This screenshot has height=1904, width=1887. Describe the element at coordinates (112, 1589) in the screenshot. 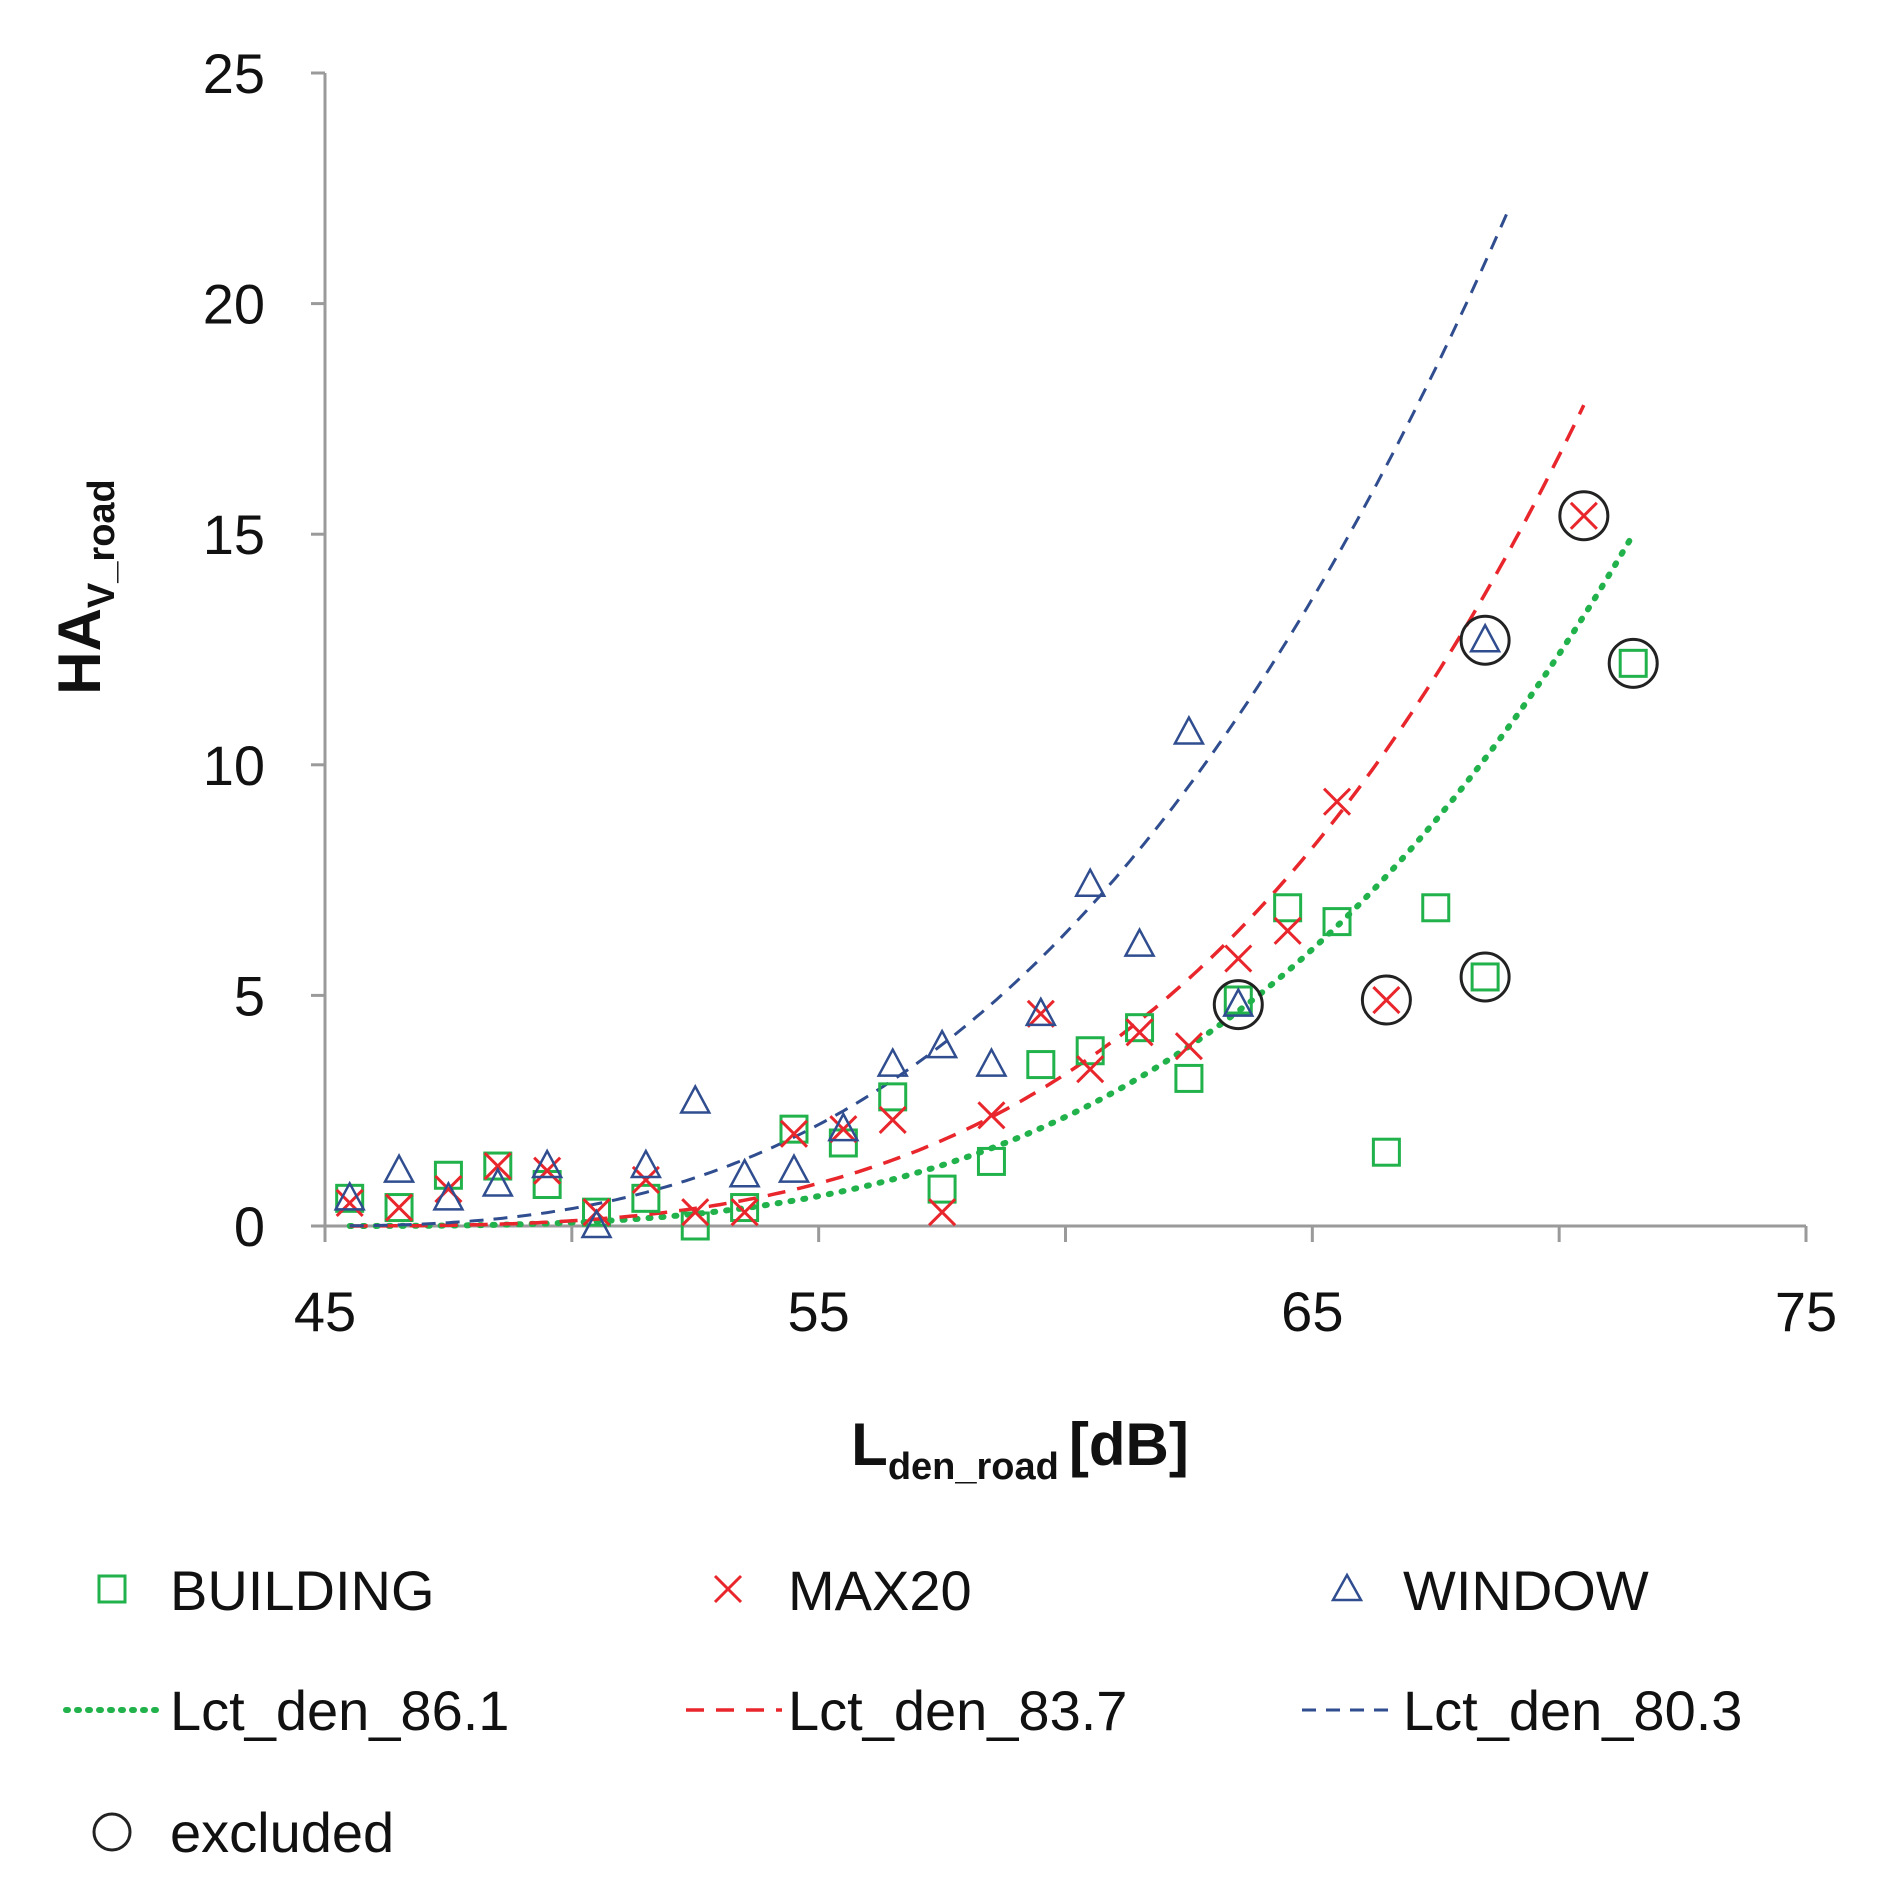

I see `legend-building-marker` at that location.